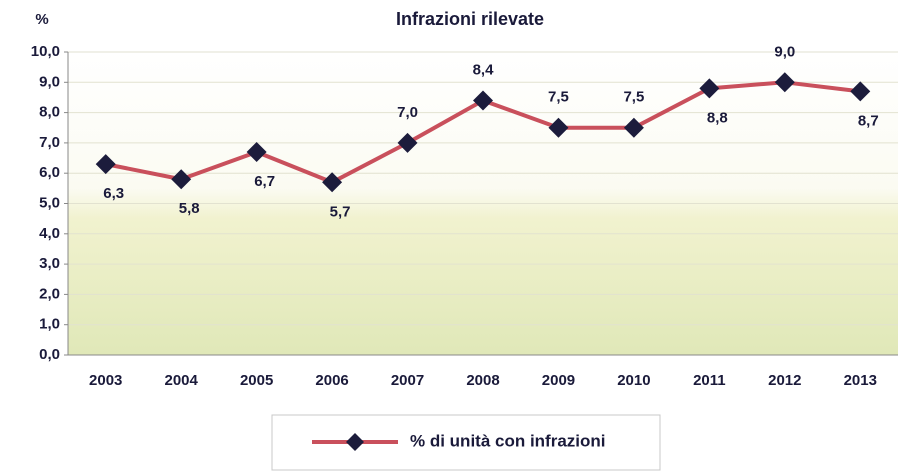  Describe the element at coordinates (331, 380) in the screenshot. I see `x-tick-label: 2006` at that location.